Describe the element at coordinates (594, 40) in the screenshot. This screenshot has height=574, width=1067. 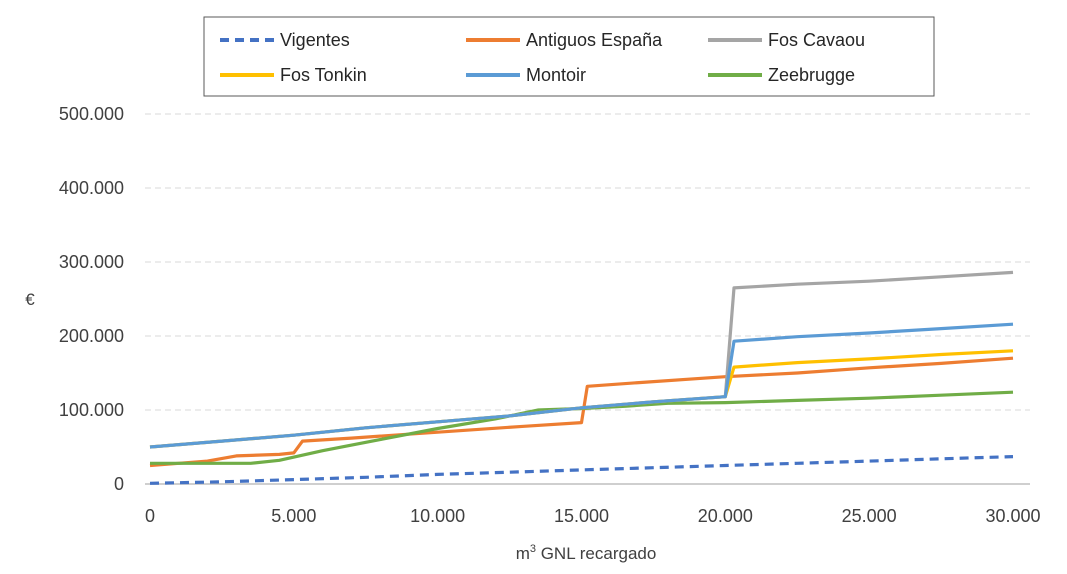
I see `legend-label: Antiguos España` at that location.